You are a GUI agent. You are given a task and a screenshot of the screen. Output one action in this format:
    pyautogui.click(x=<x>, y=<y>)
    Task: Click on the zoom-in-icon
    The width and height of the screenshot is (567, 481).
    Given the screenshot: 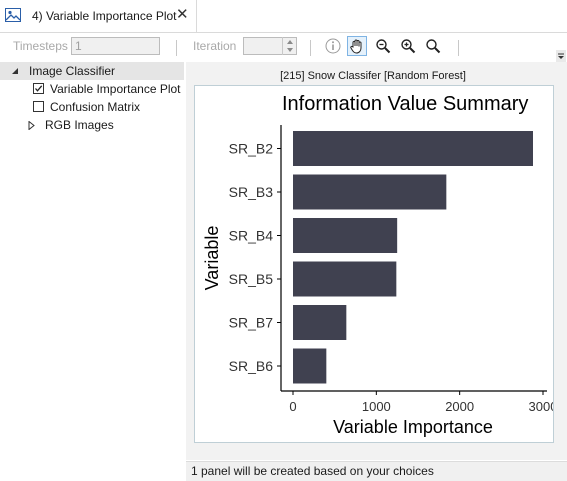 What is the action you would take?
    pyautogui.click(x=408, y=46)
    